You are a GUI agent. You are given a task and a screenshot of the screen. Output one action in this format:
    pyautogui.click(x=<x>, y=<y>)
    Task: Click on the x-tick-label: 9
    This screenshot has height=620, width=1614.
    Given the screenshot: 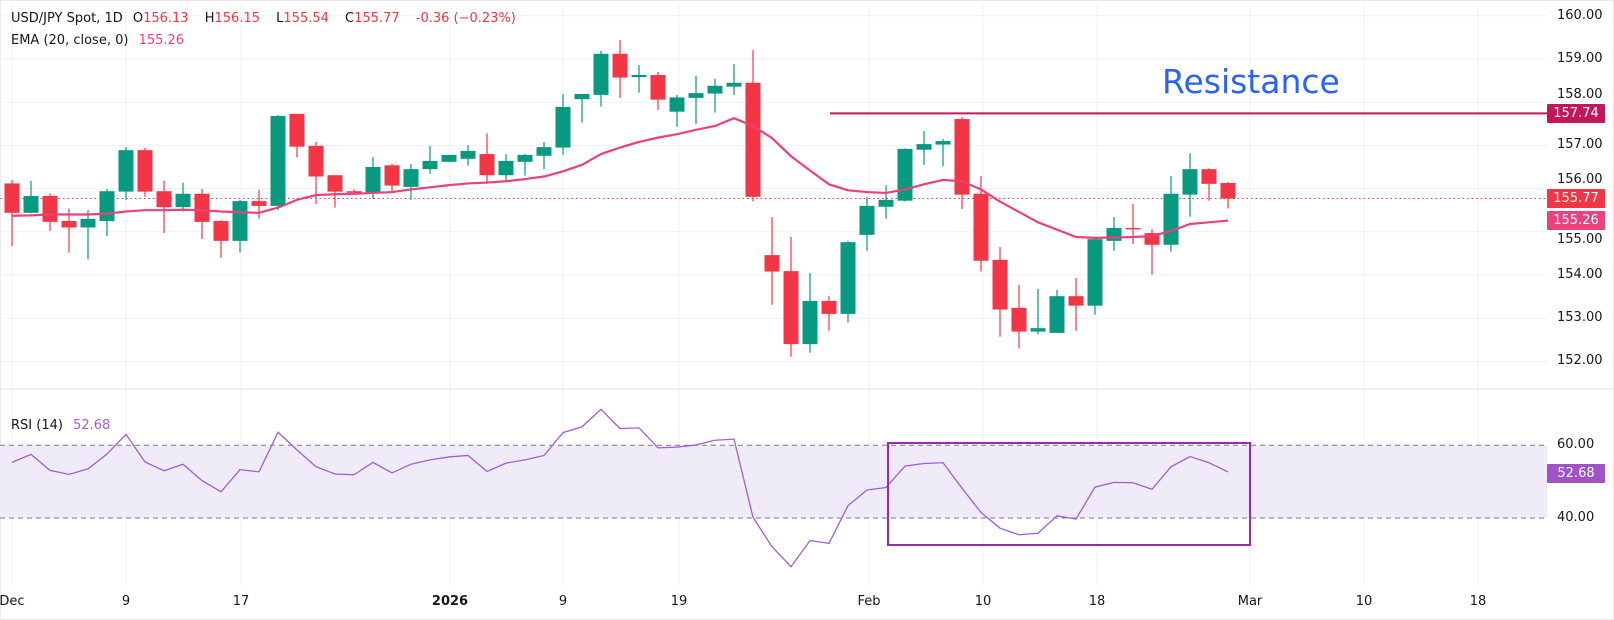 What is the action you would take?
    pyautogui.click(x=126, y=601)
    